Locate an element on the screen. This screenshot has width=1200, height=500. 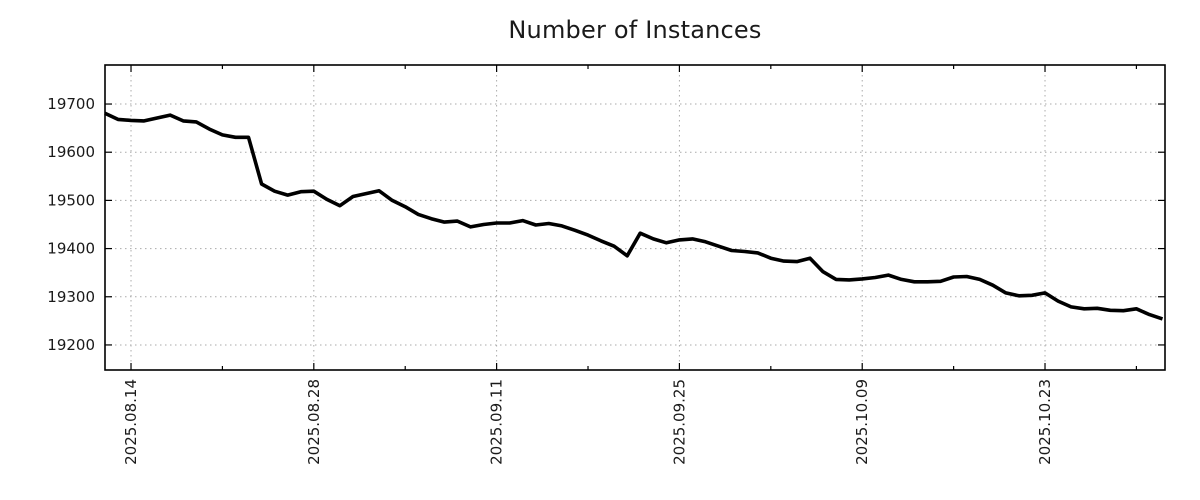
x-tick-label: 2025.08.28 is located at coordinates (314, 422).